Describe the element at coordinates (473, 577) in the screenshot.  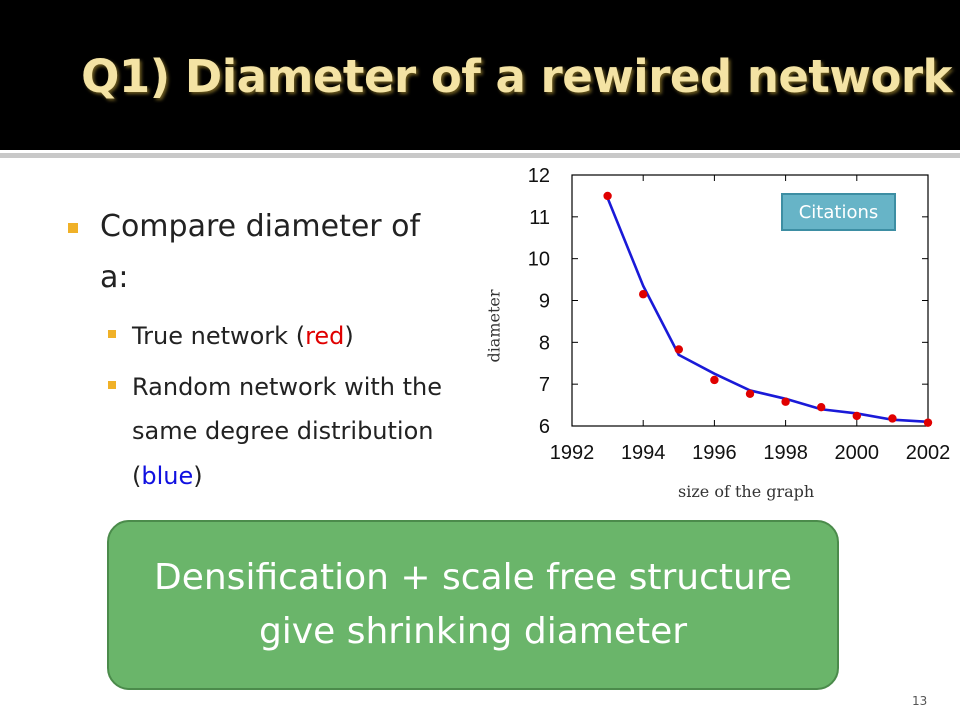
I see `callout-line-1: Densification + scale free structure` at that location.